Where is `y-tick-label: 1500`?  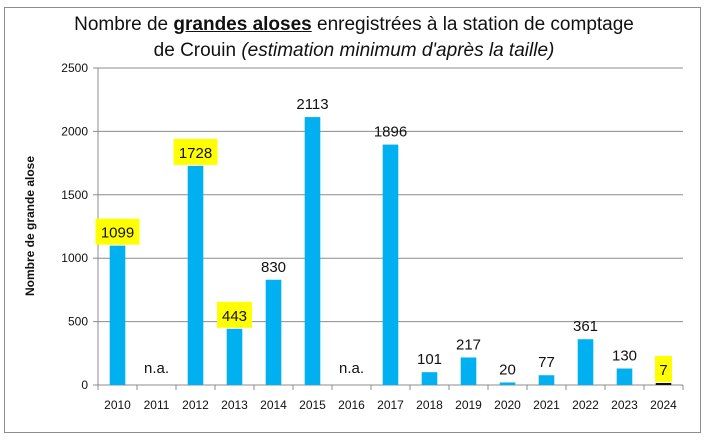
y-tick-label: 1500 is located at coordinates (74, 195).